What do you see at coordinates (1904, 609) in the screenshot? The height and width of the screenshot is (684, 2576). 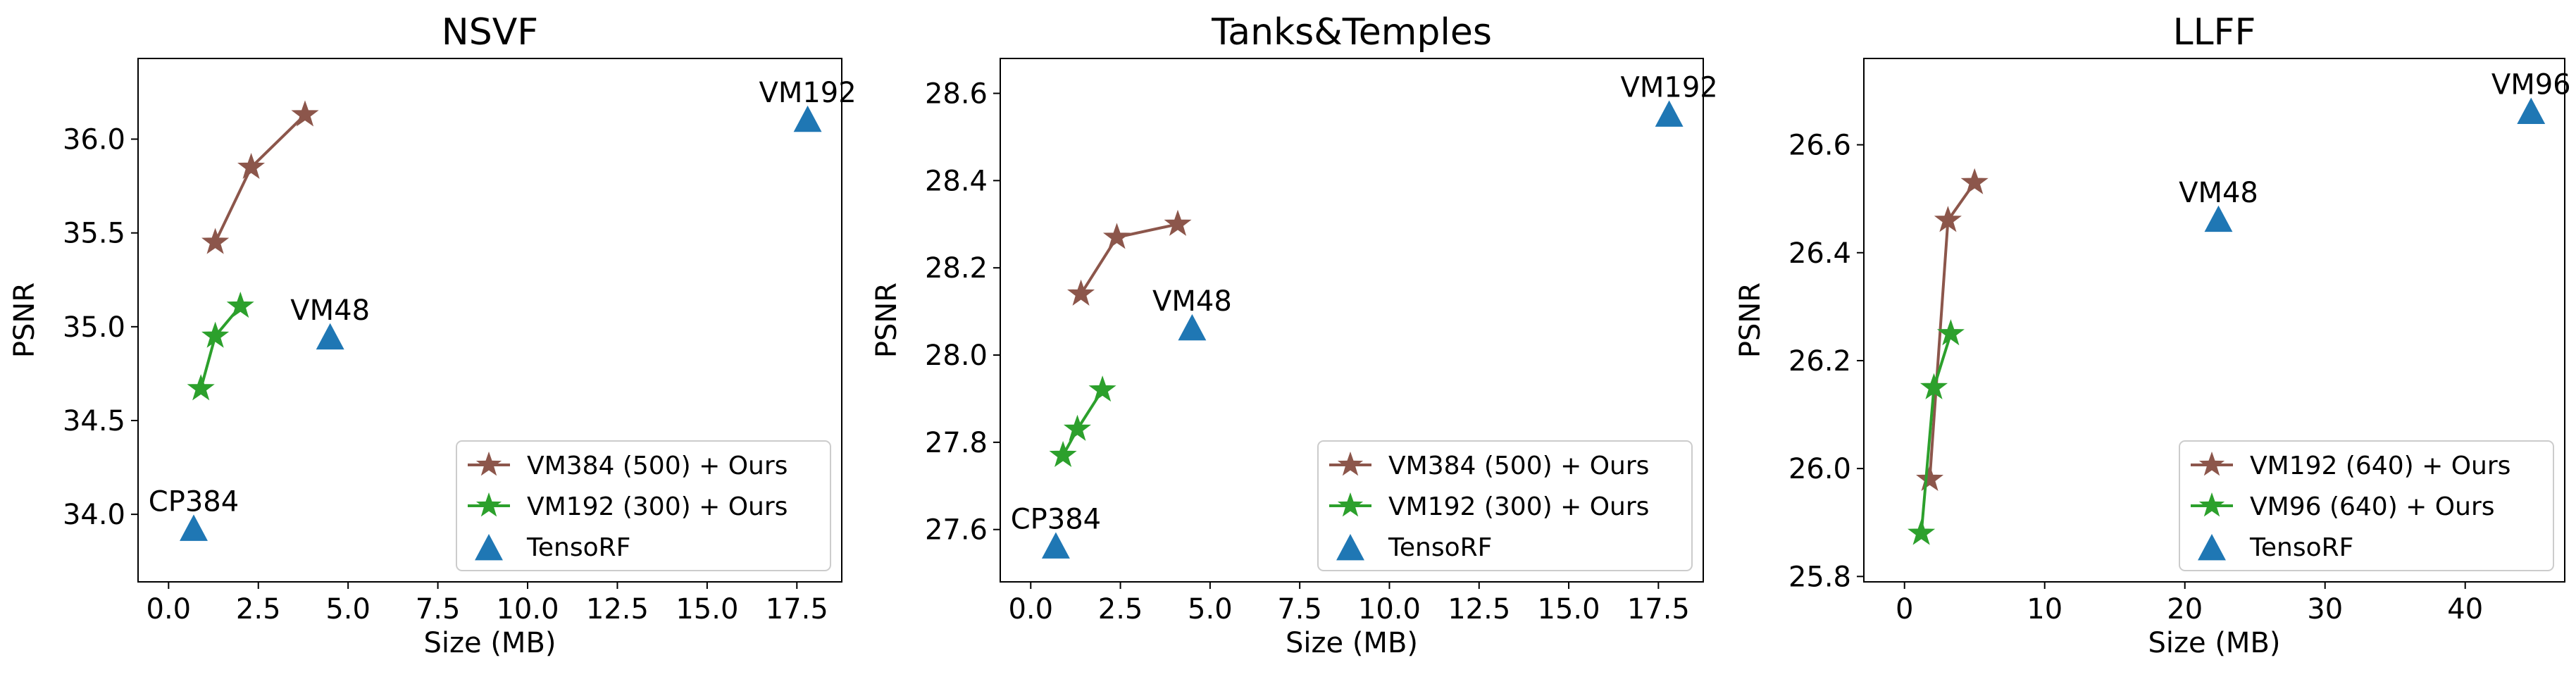 I see `x-tick-label: 0` at bounding box center [1904, 609].